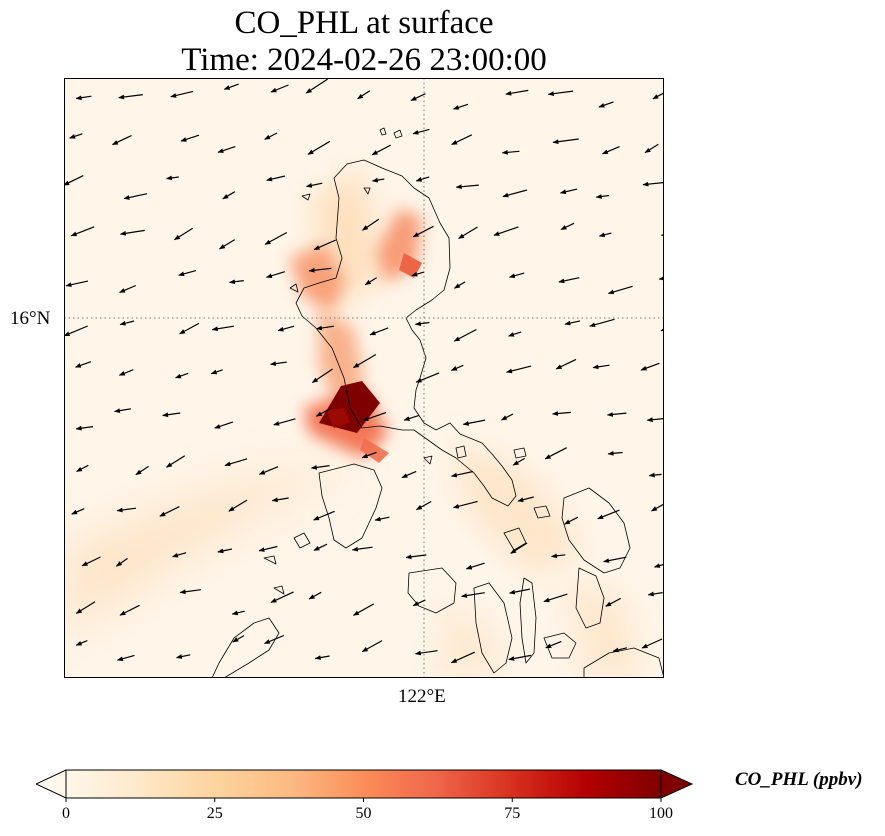 Image resolution: width=885 pixels, height=836 pixels. Describe the element at coordinates (364, 23) in the screenshot. I see `plot-title-line-1: CO_PHL at surface` at that location.